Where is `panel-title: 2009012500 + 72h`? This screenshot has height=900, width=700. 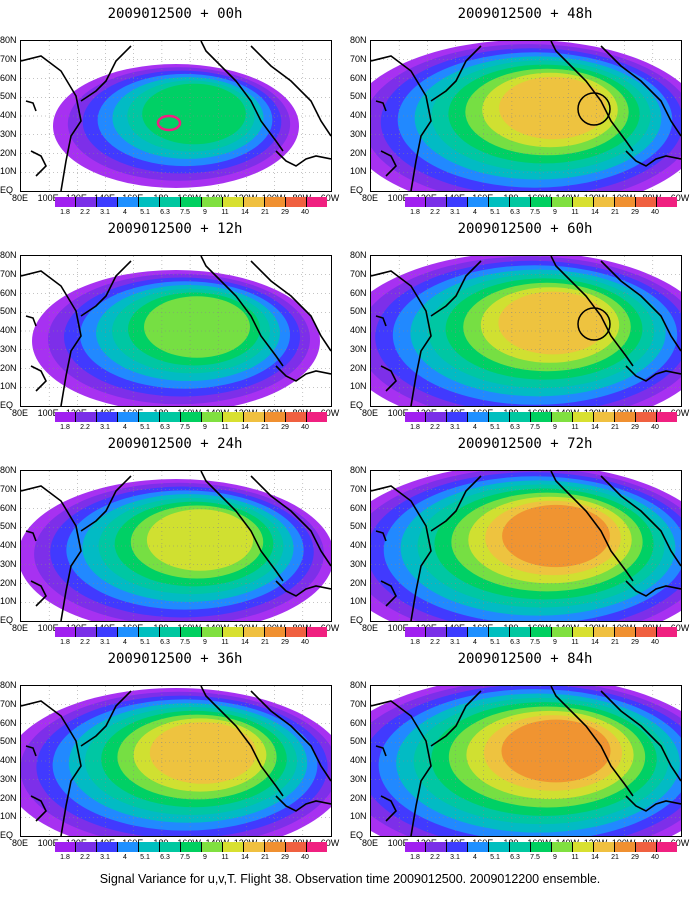 panel-title: 2009012500 + 72h is located at coordinates (525, 444).